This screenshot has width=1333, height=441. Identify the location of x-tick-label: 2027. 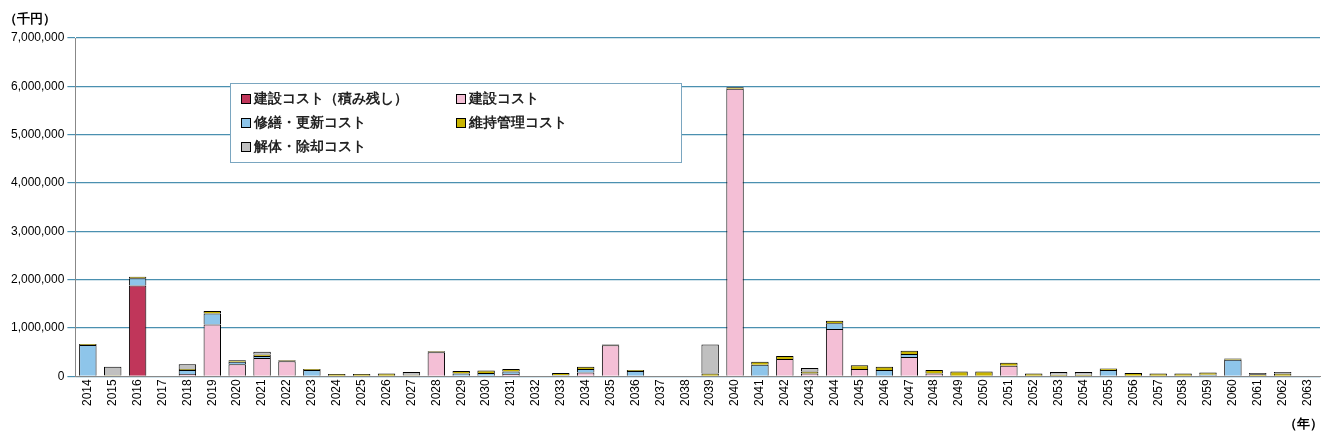
(410, 392).